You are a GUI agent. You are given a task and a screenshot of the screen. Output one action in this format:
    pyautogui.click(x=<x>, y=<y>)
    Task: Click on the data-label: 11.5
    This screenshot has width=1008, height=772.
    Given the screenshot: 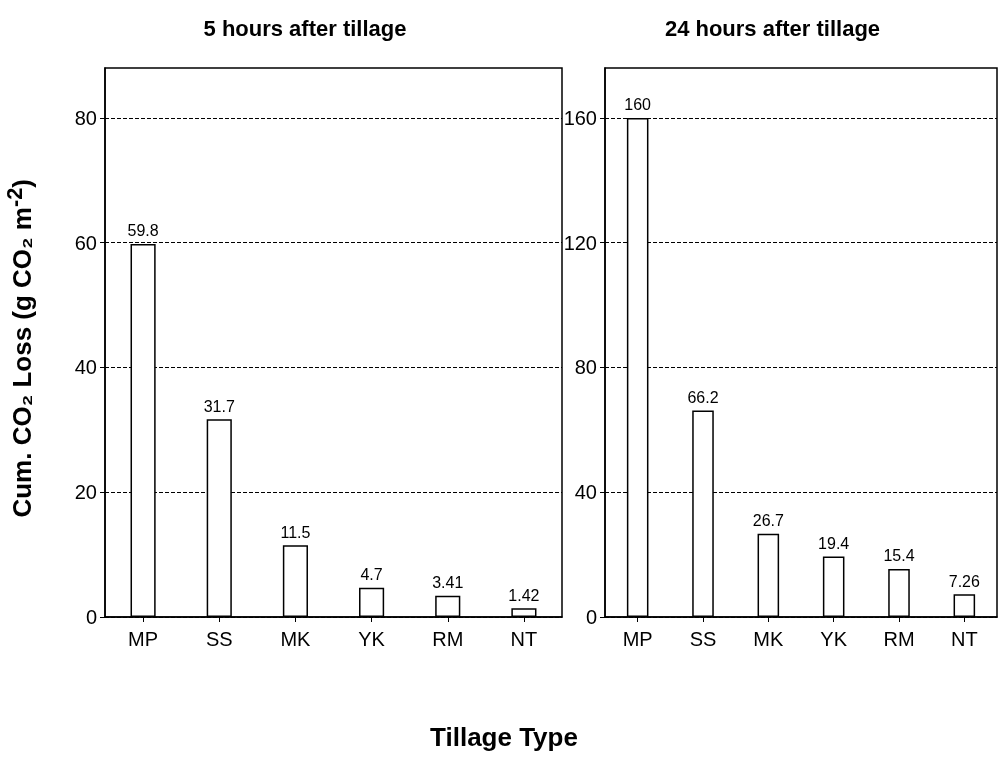 What is the action you would take?
    pyautogui.click(x=295, y=532)
    